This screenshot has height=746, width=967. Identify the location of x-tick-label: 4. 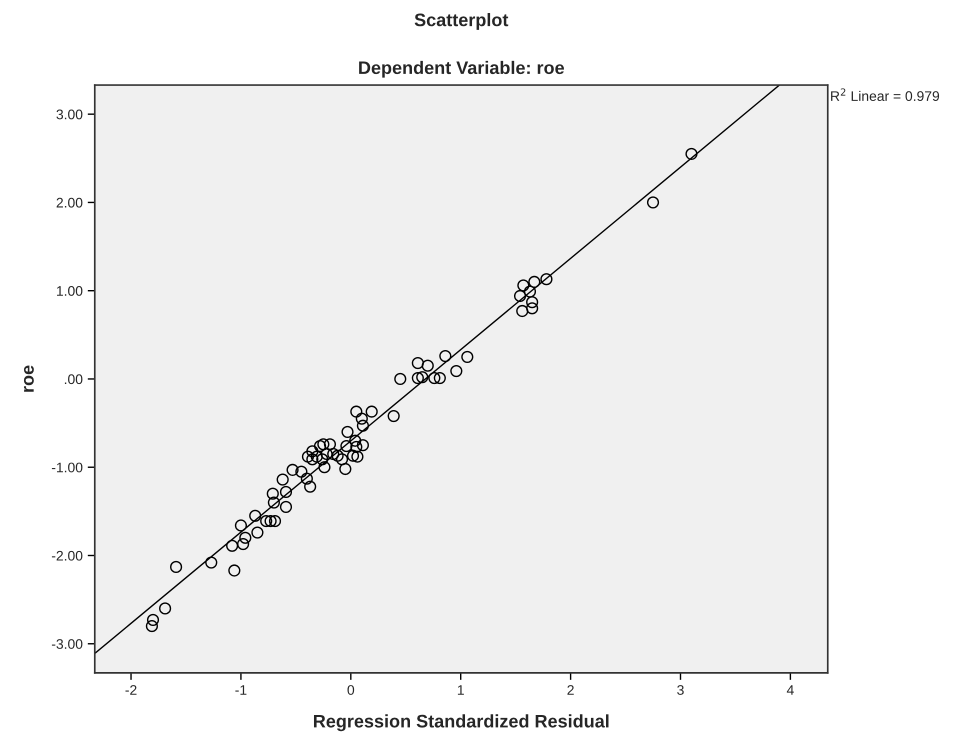
(790, 690).